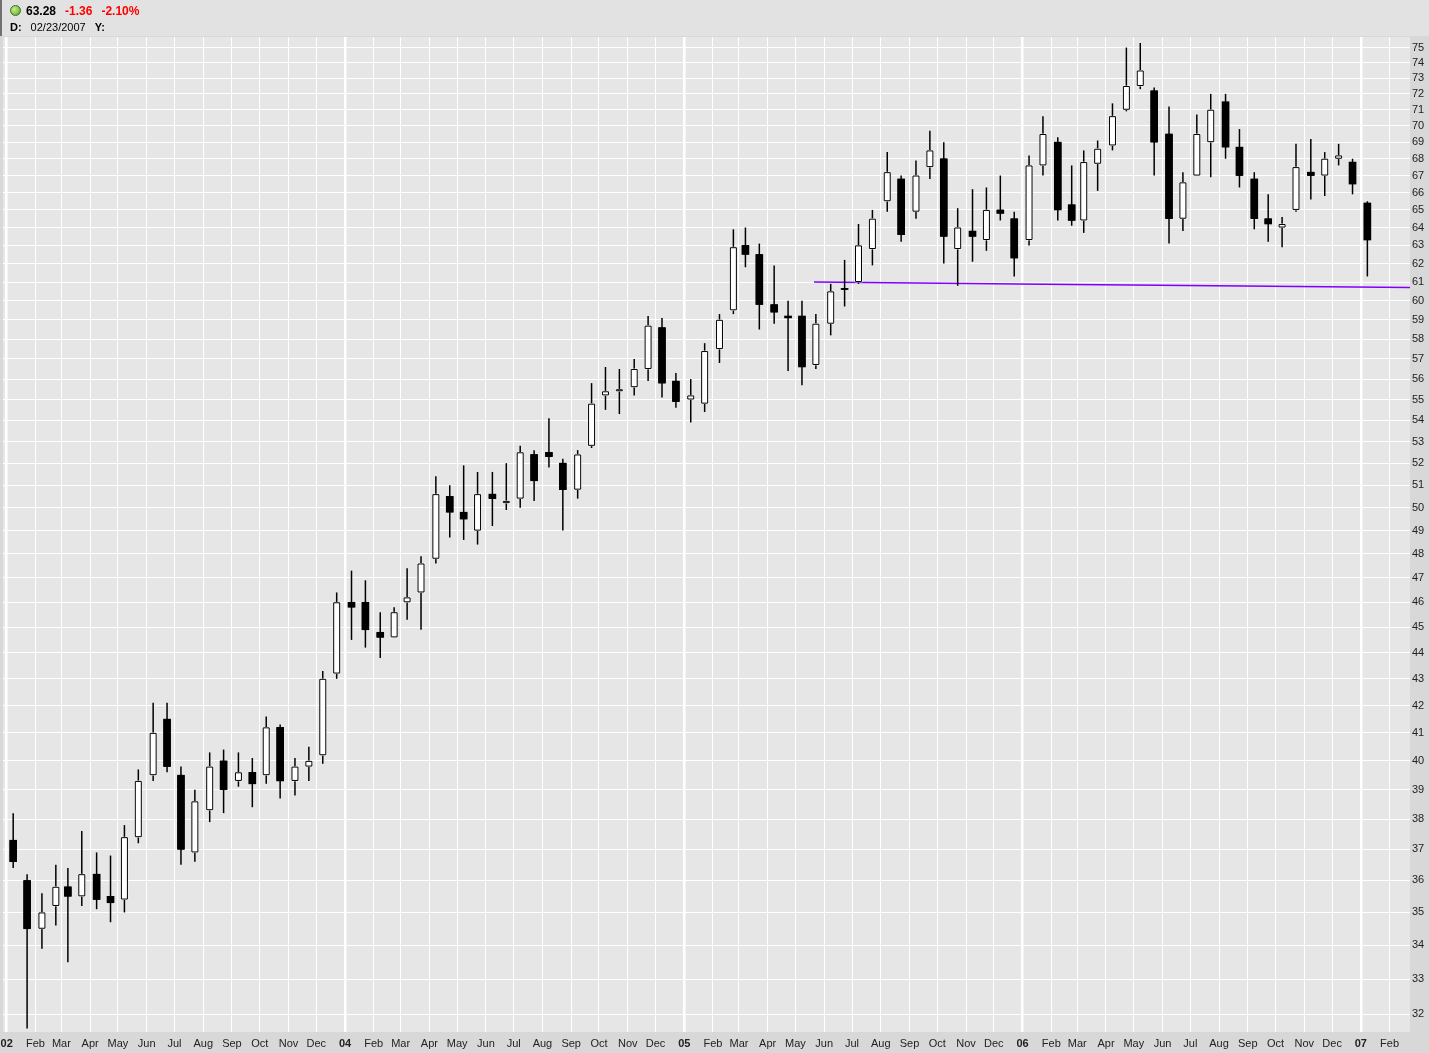 The width and height of the screenshot is (1429, 1053). I want to click on x-tick-label: 06, so click(1022, 1042).